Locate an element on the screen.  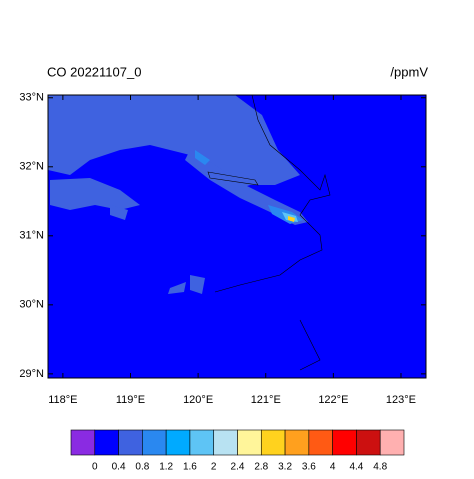
y-tick-label: 30°N is located at coordinates (31, 305).